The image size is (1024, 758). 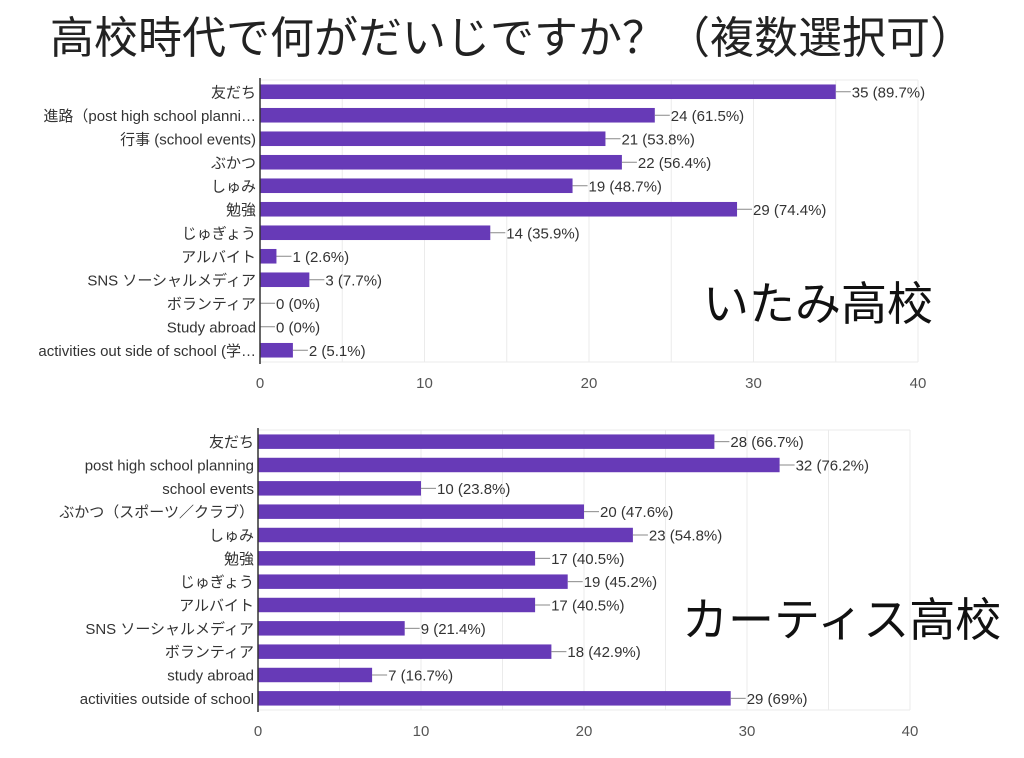 What do you see at coordinates (473, 489) in the screenshot?
I see `data-label: 10 (23.8%)` at bounding box center [473, 489].